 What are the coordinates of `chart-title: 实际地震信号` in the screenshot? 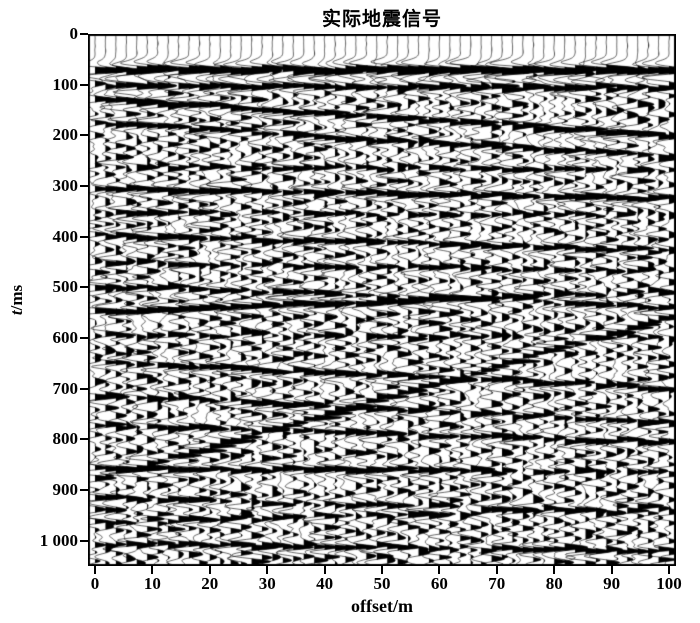 It's located at (381, 19).